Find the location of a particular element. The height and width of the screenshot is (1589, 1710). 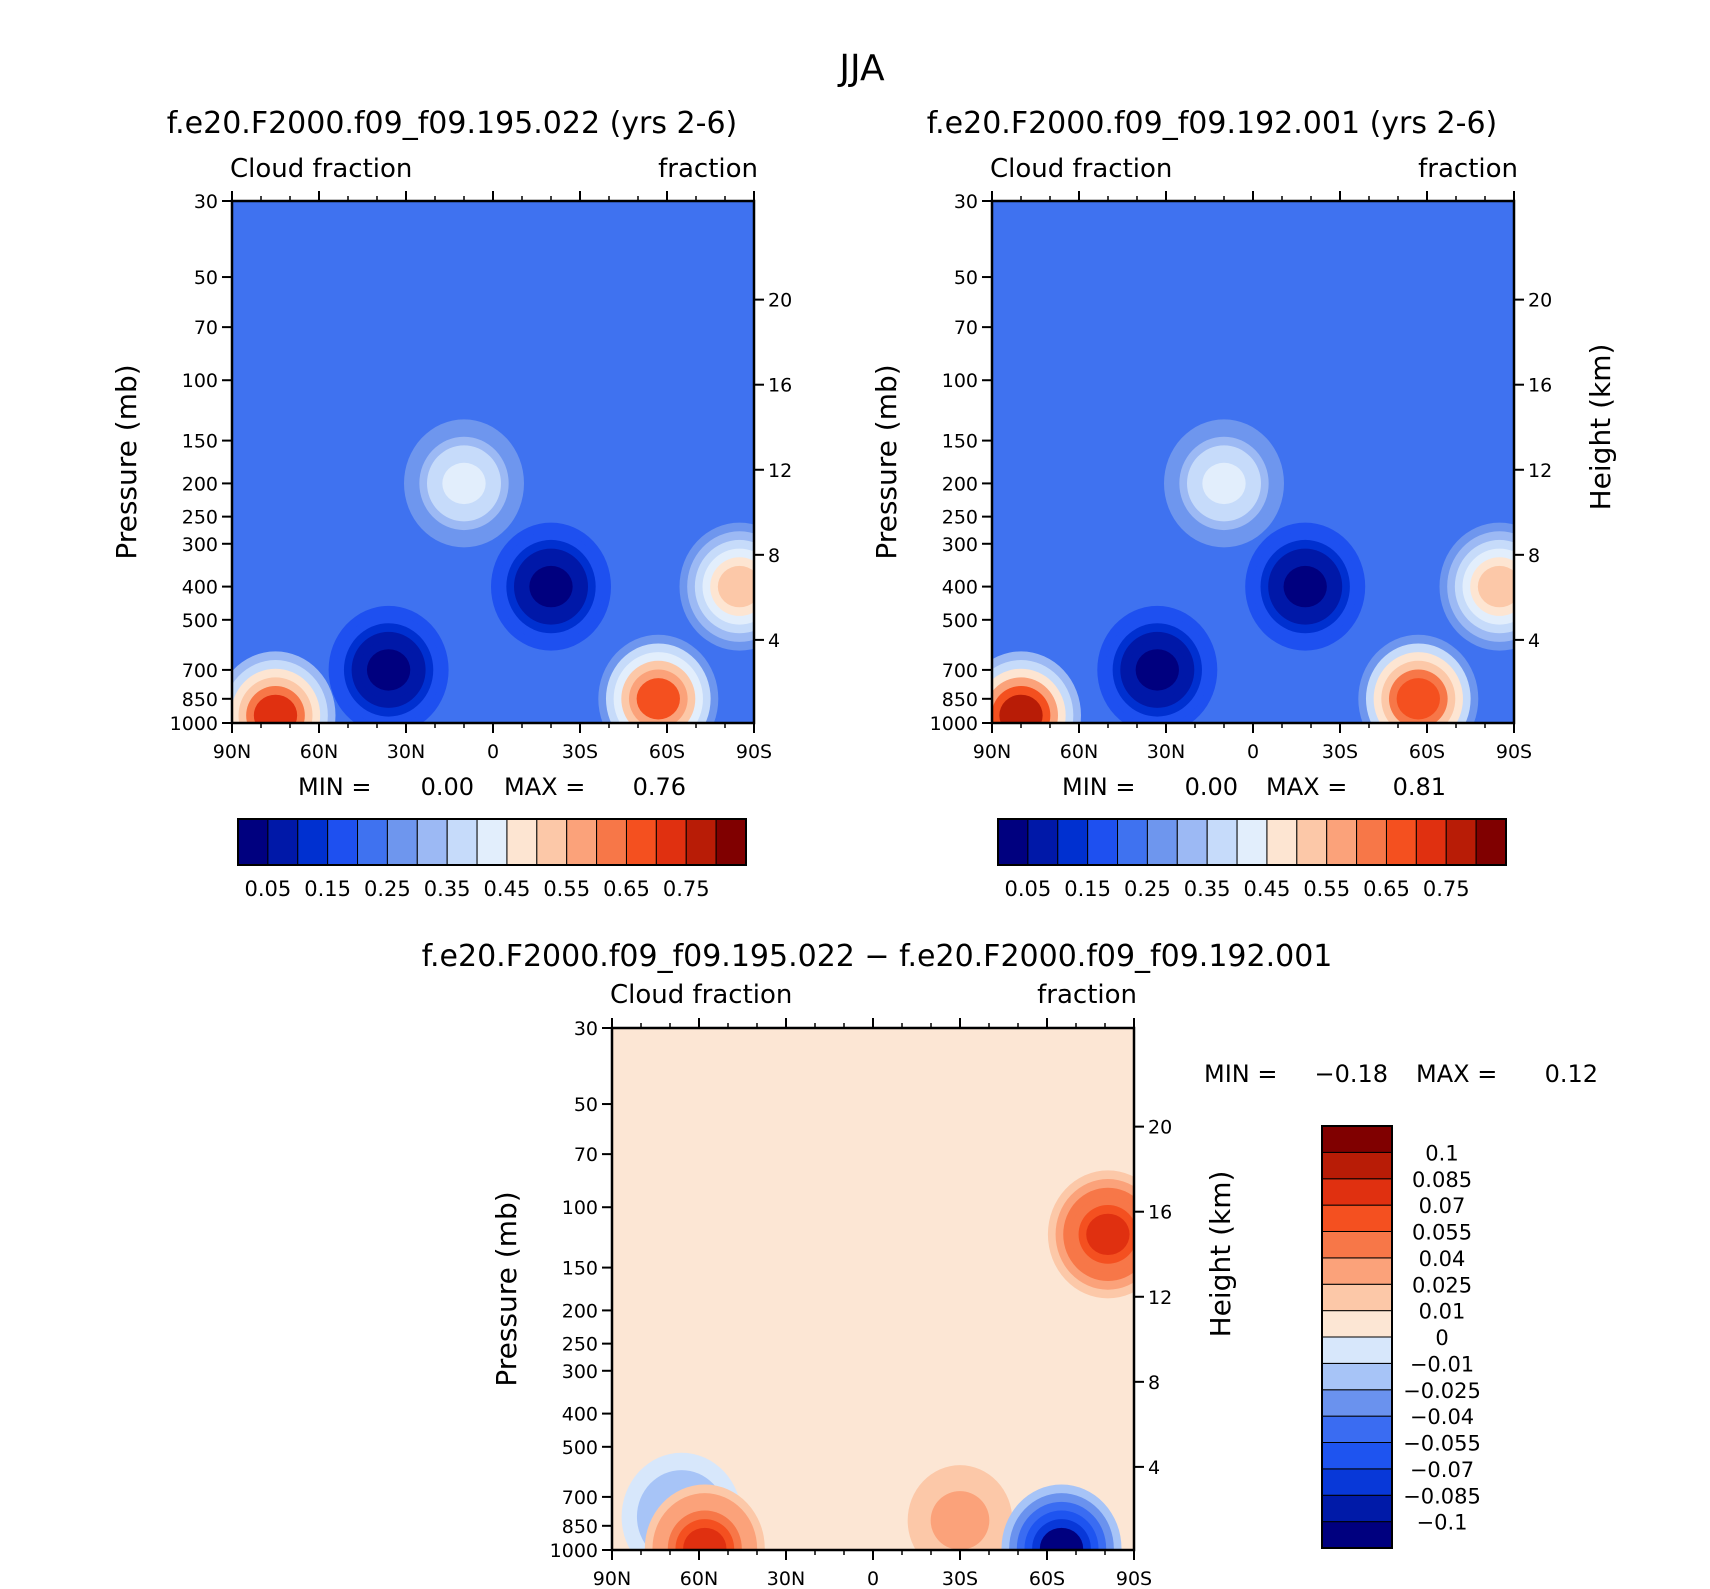

colorbar-label: −0.1 is located at coordinates (1442, 1523).